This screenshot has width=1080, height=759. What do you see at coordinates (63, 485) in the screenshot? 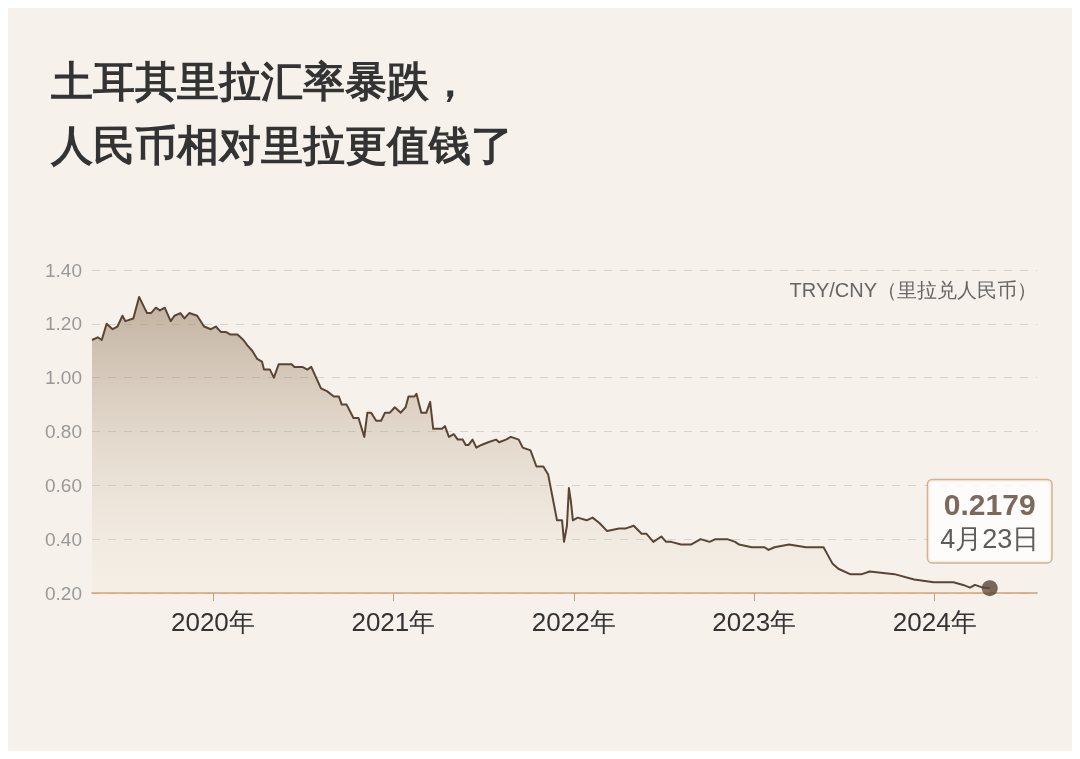
I see `y-tick-label: 0.60` at bounding box center [63, 485].